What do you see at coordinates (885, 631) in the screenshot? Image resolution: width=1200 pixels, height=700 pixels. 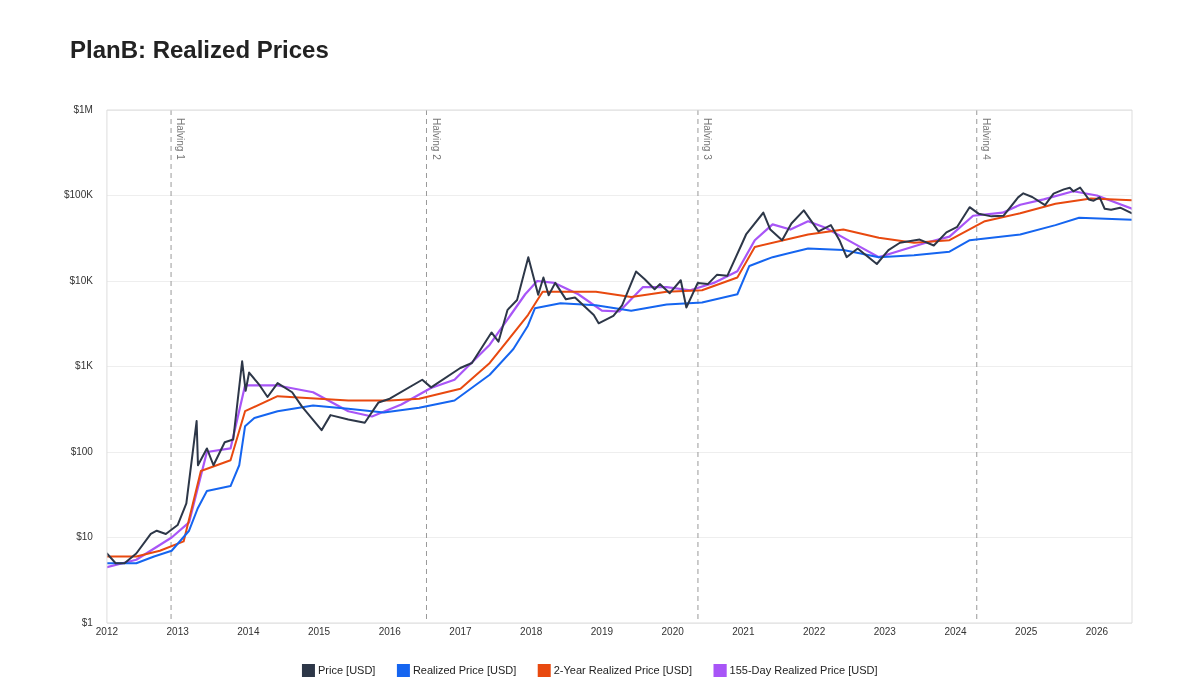 I see `x-tick-label: 2023` at bounding box center [885, 631].